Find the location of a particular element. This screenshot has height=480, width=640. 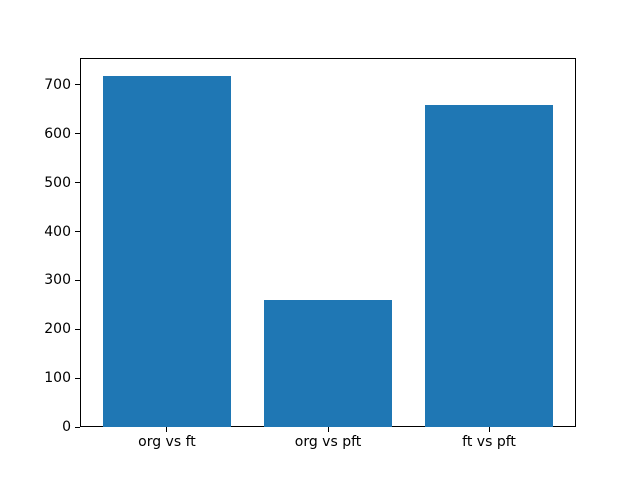

bar-ft-vs-pft is located at coordinates (489, 266).